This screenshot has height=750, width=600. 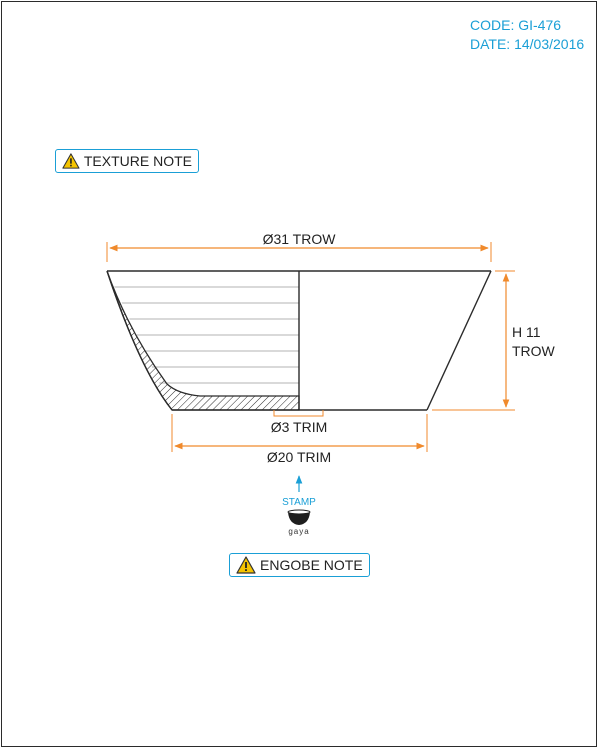 What do you see at coordinates (526, 332) in the screenshot?
I see `height-label-line1: H 11` at bounding box center [526, 332].